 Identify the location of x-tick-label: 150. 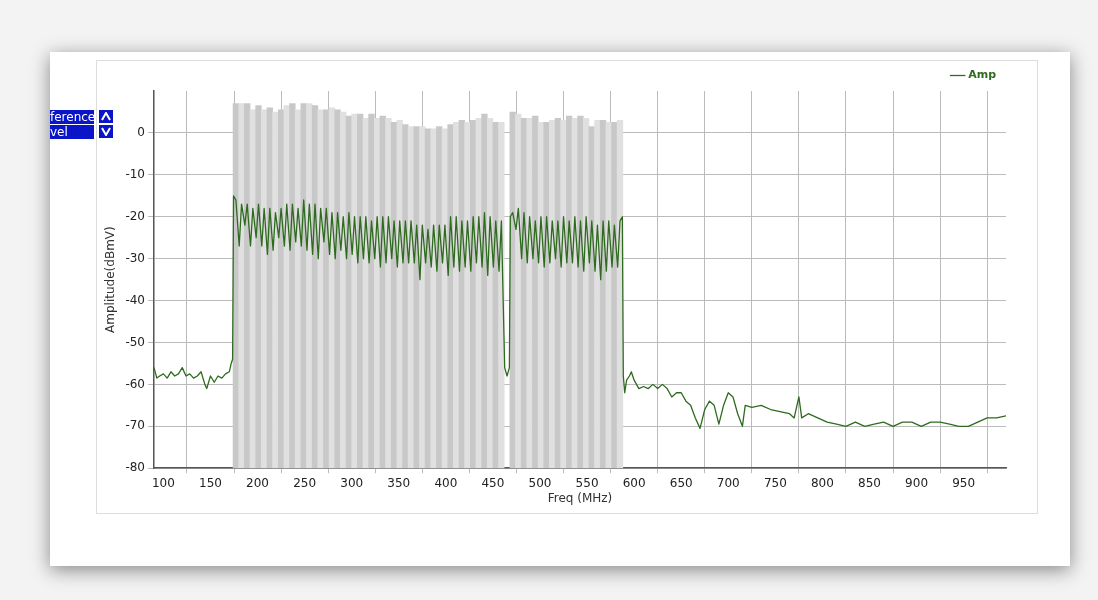
(210, 482).